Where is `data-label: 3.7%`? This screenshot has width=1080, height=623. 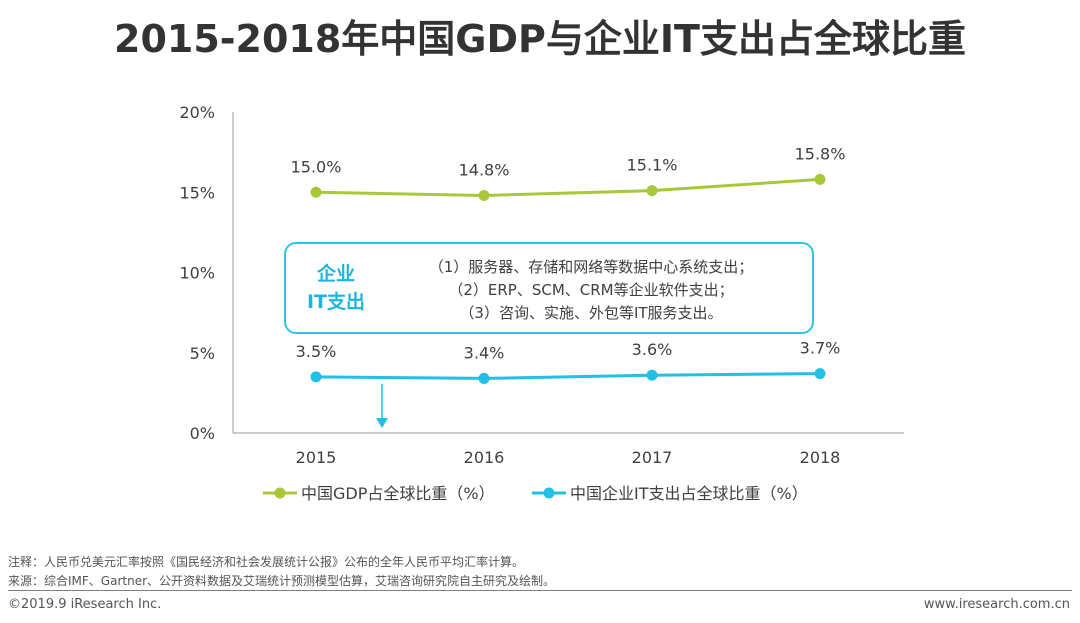 data-label: 3.7% is located at coordinates (820, 348).